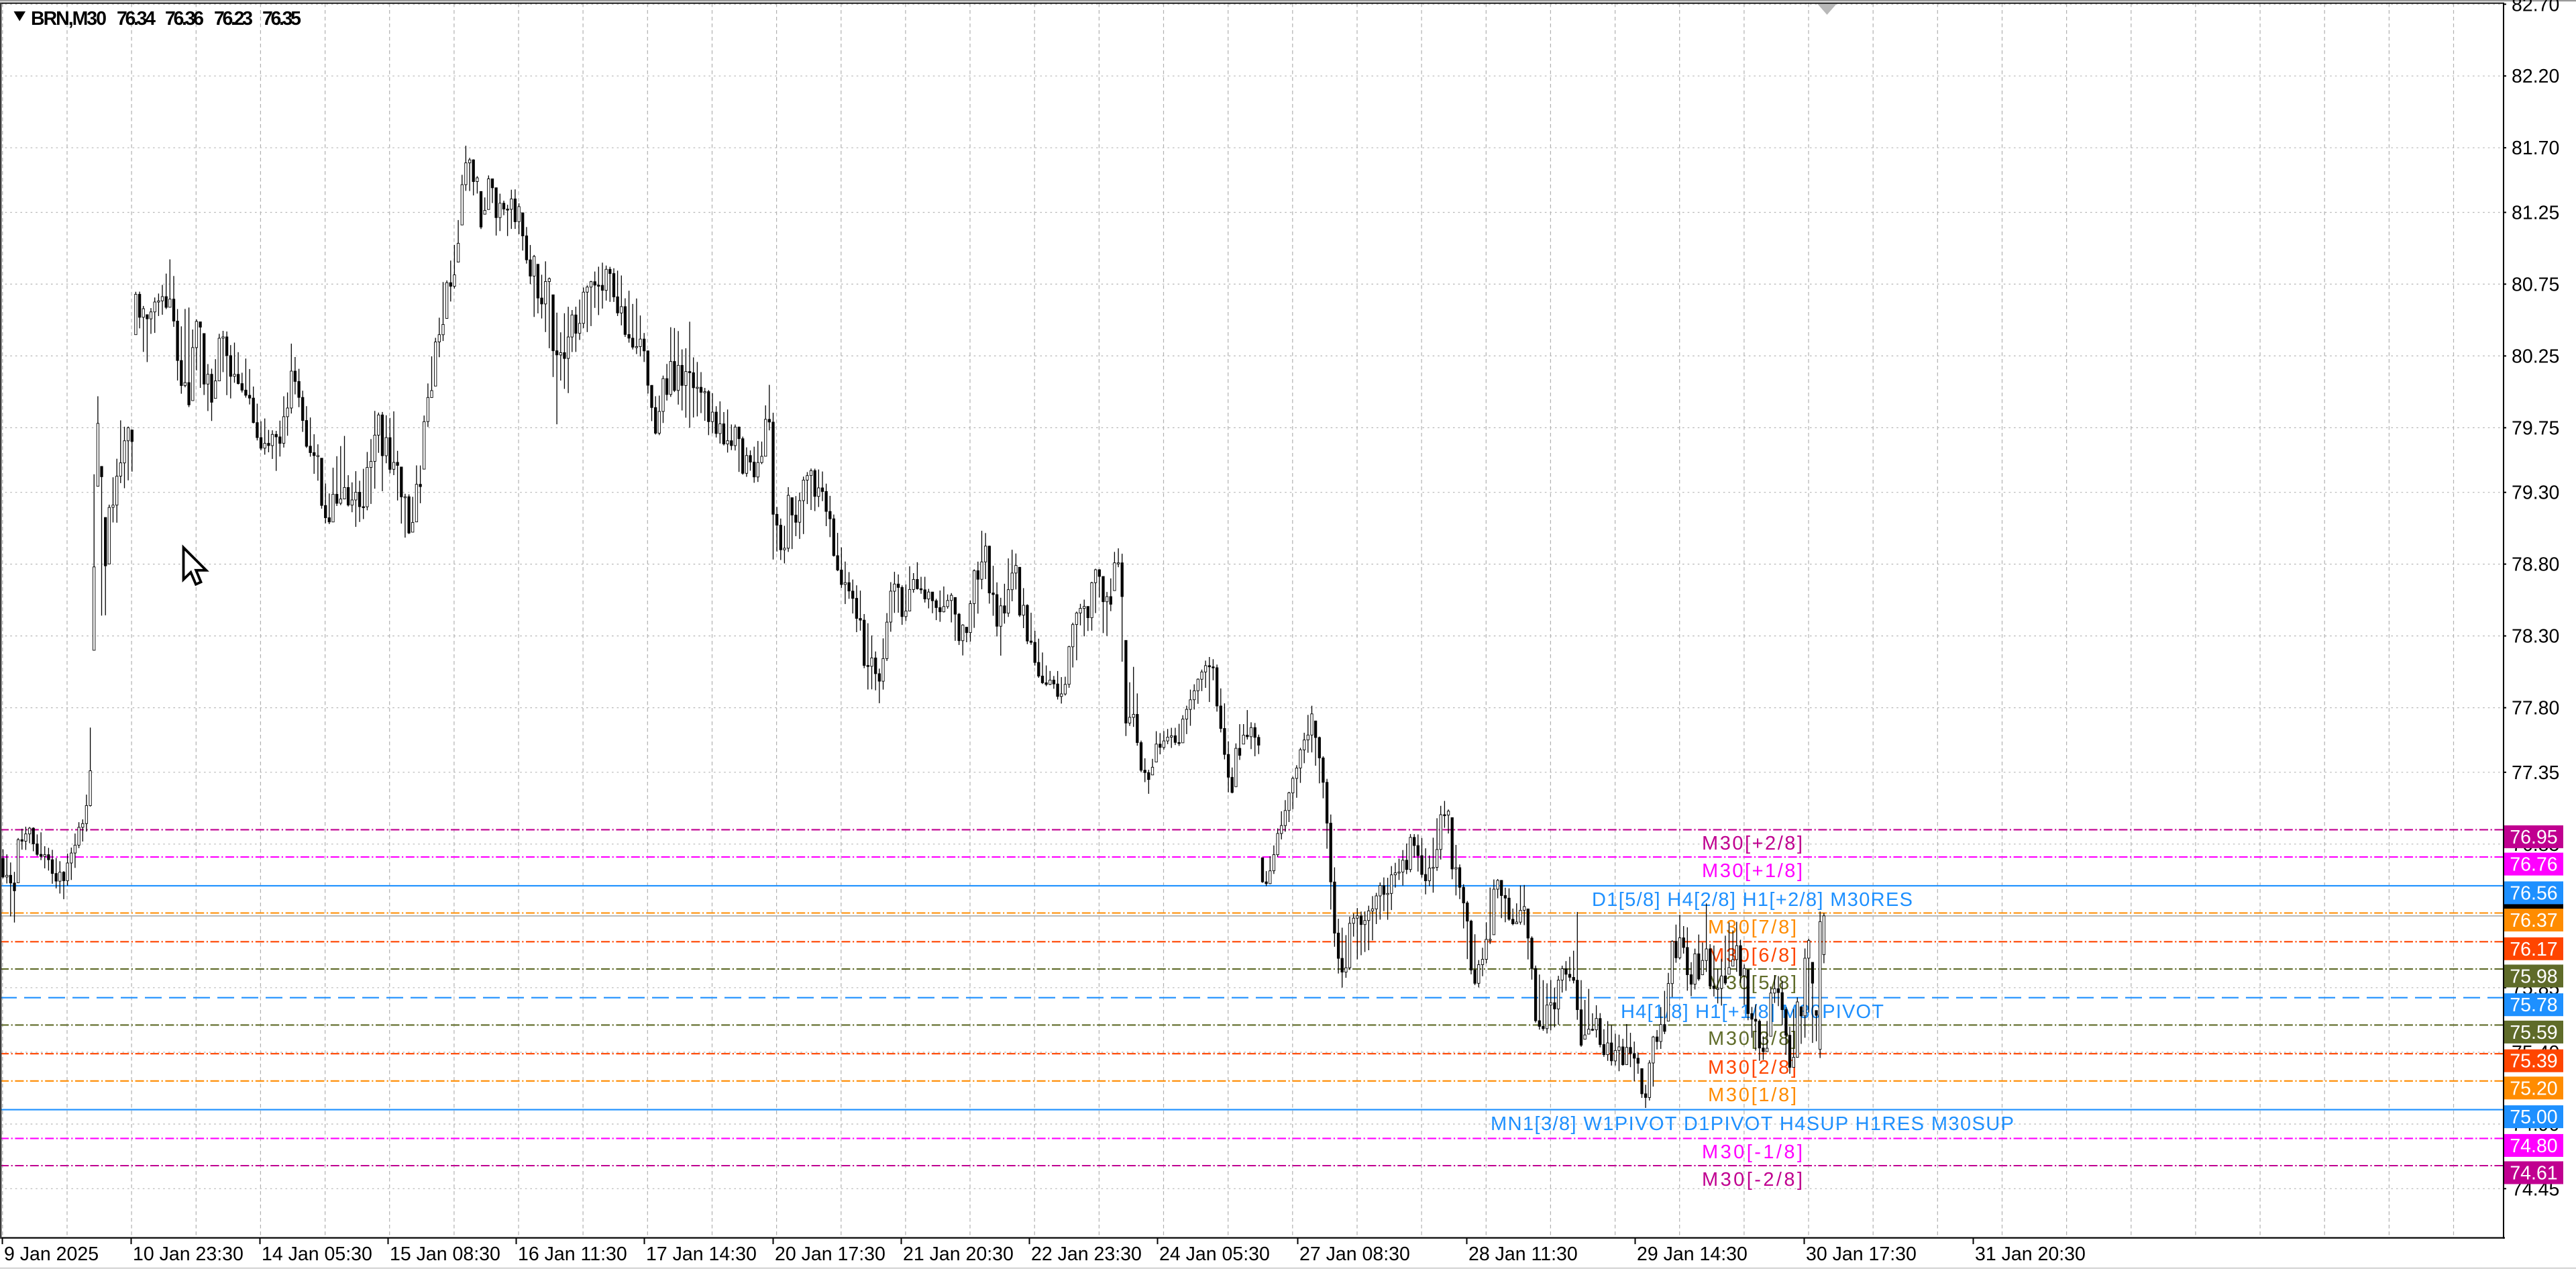 The width and height of the screenshot is (2576, 1269). I want to click on svg-text: M30[+1/8], so click(1752, 871).